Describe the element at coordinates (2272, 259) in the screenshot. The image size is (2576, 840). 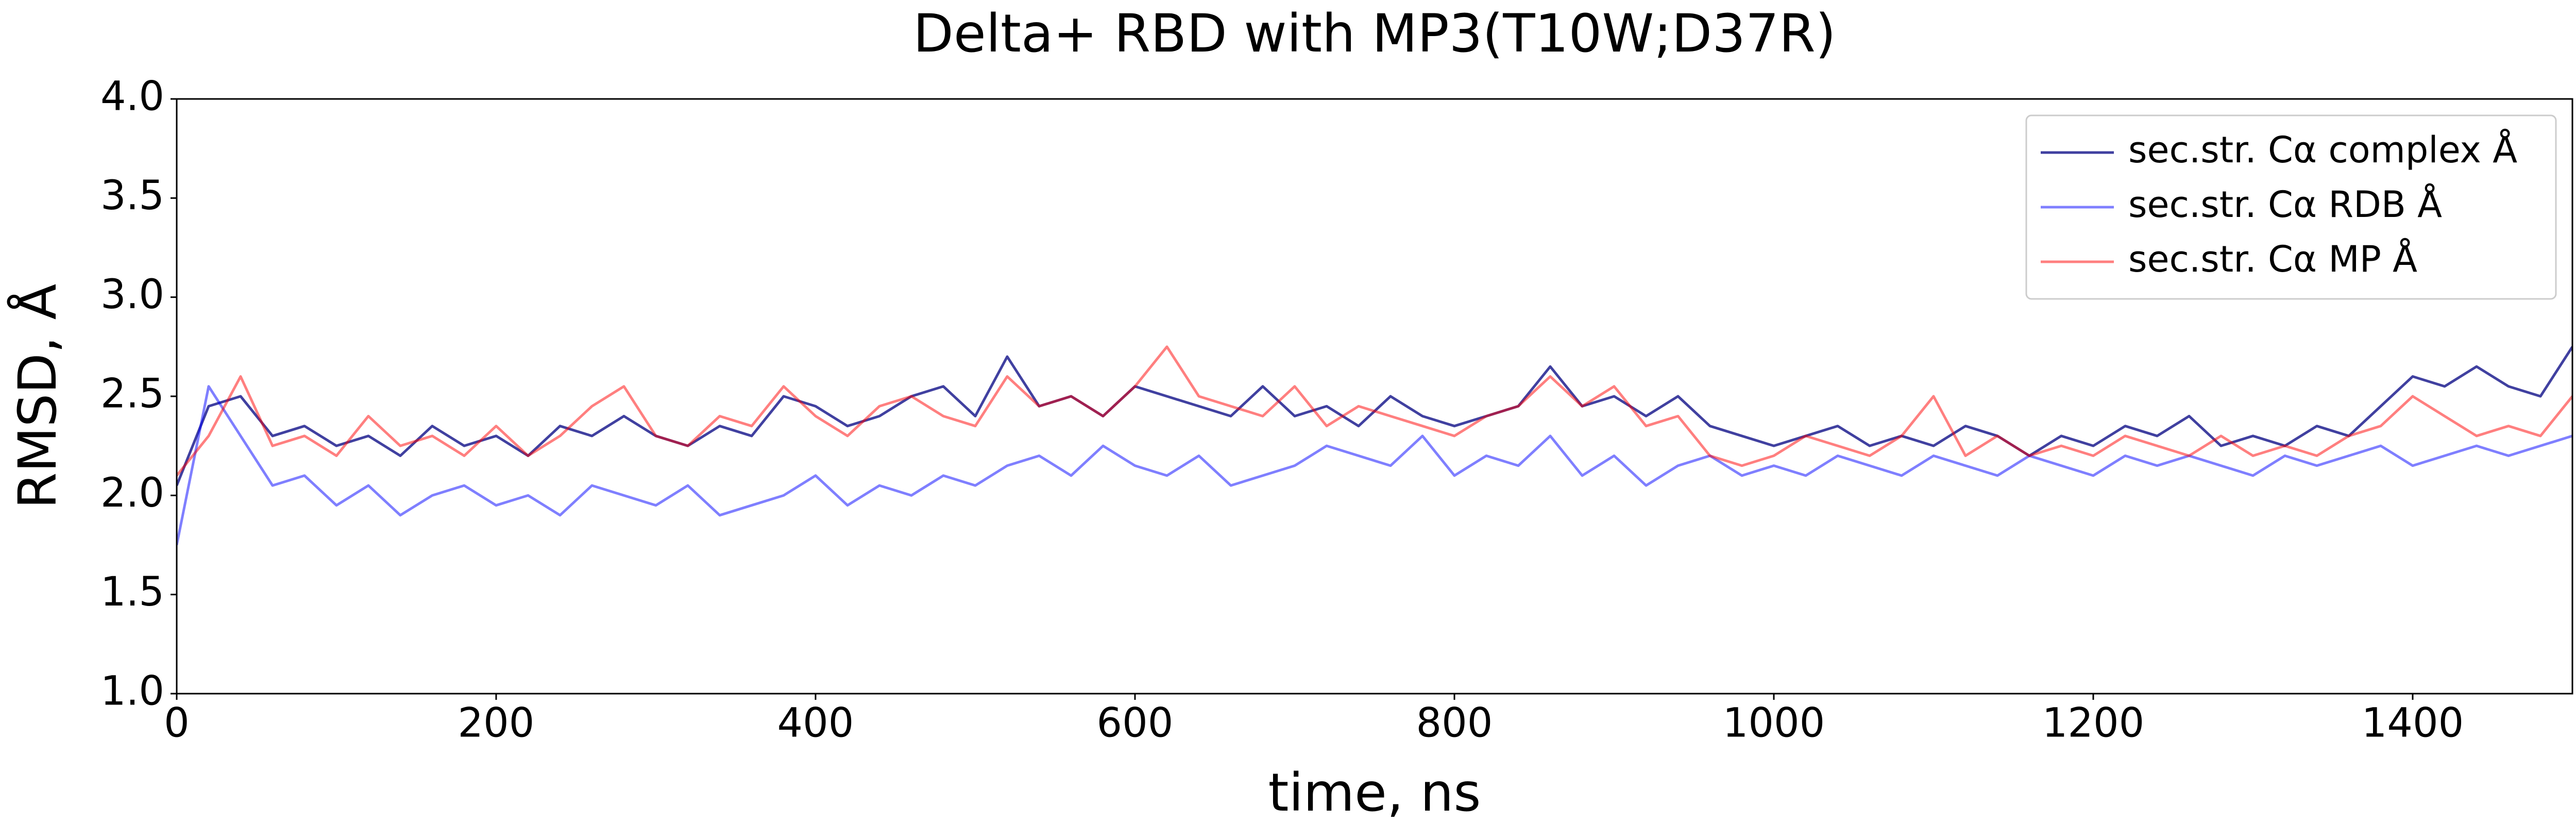
I see `legend-label: sec.str. Cα MP Å` at that location.